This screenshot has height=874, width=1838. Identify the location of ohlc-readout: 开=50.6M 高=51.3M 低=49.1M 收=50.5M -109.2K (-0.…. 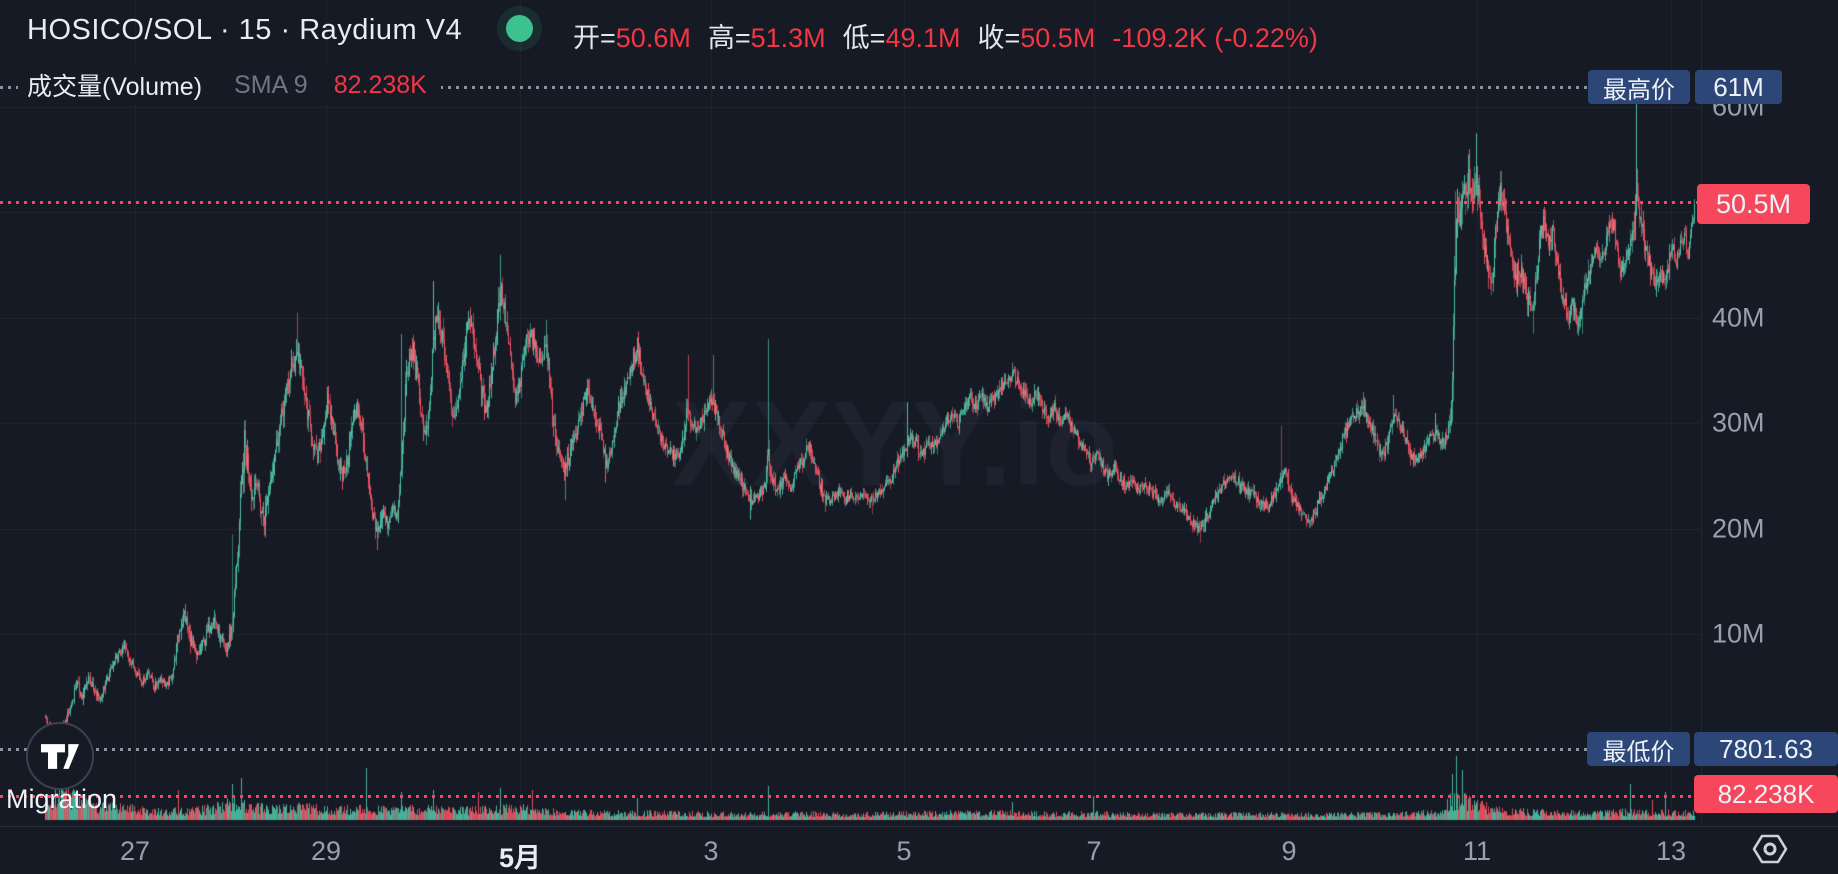
(945, 35).